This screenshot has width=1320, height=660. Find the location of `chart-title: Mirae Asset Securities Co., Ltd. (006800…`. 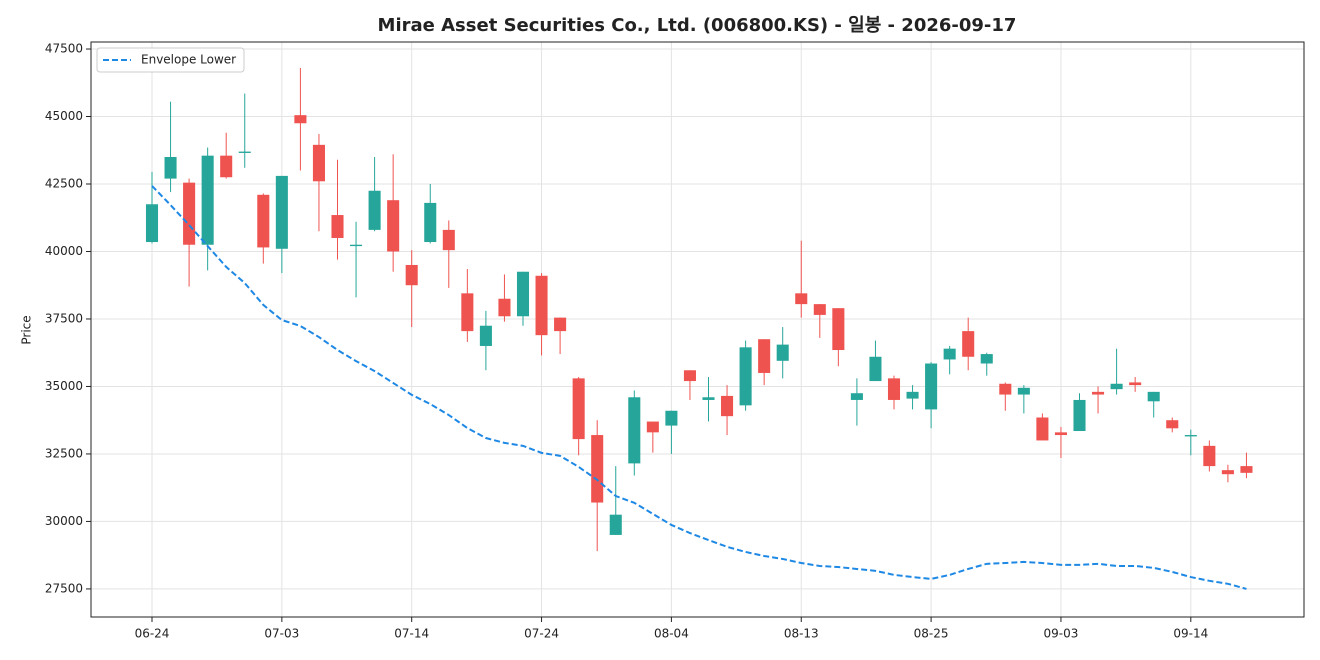

chart-title: Mirae Asset Securities Co., Ltd. (006800… is located at coordinates (697, 25).